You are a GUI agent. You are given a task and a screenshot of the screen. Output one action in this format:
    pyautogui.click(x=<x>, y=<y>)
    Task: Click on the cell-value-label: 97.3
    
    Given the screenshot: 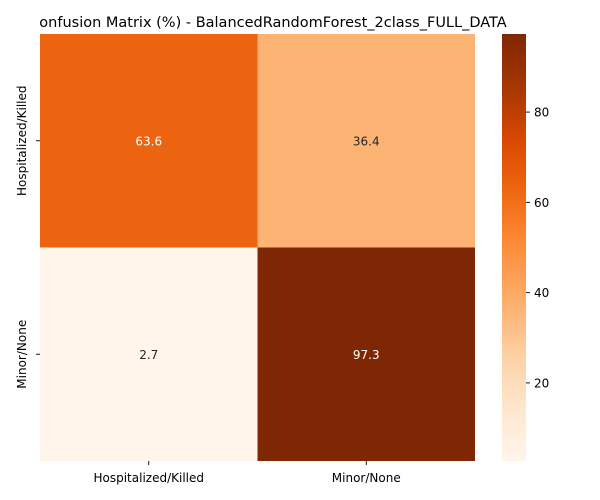 What is the action you would take?
    pyautogui.click(x=366, y=355)
    